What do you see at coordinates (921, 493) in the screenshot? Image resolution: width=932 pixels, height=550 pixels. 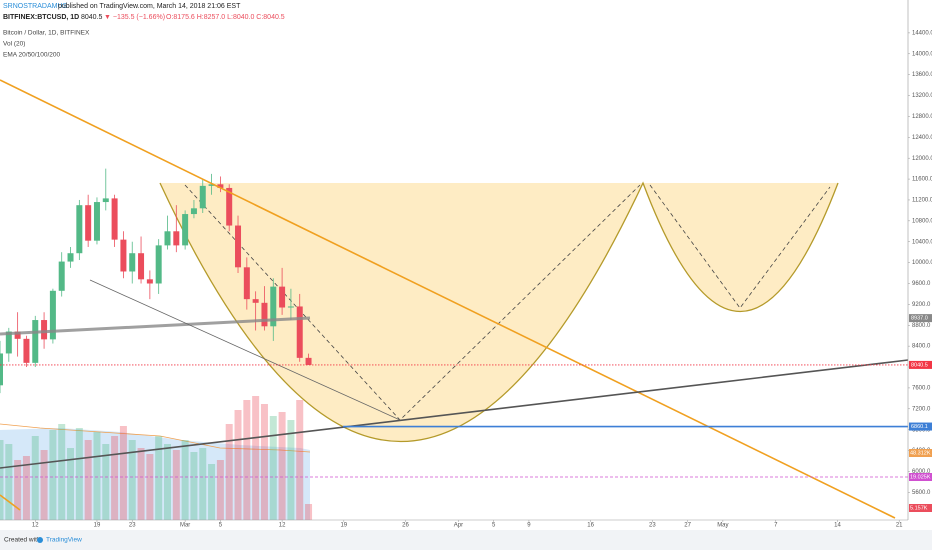 I see `y-tick-label: 5600.0` at bounding box center [921, 493].